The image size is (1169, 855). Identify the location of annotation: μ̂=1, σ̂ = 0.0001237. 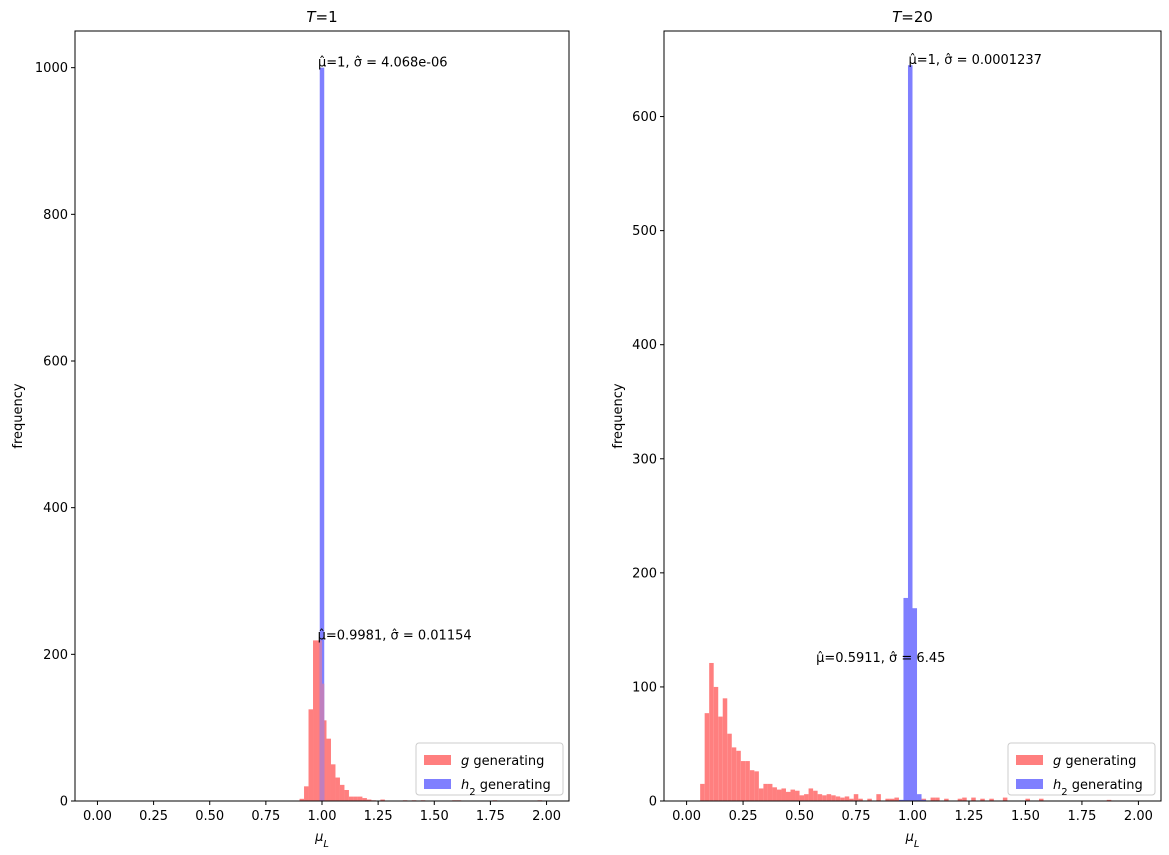
(975, 60).